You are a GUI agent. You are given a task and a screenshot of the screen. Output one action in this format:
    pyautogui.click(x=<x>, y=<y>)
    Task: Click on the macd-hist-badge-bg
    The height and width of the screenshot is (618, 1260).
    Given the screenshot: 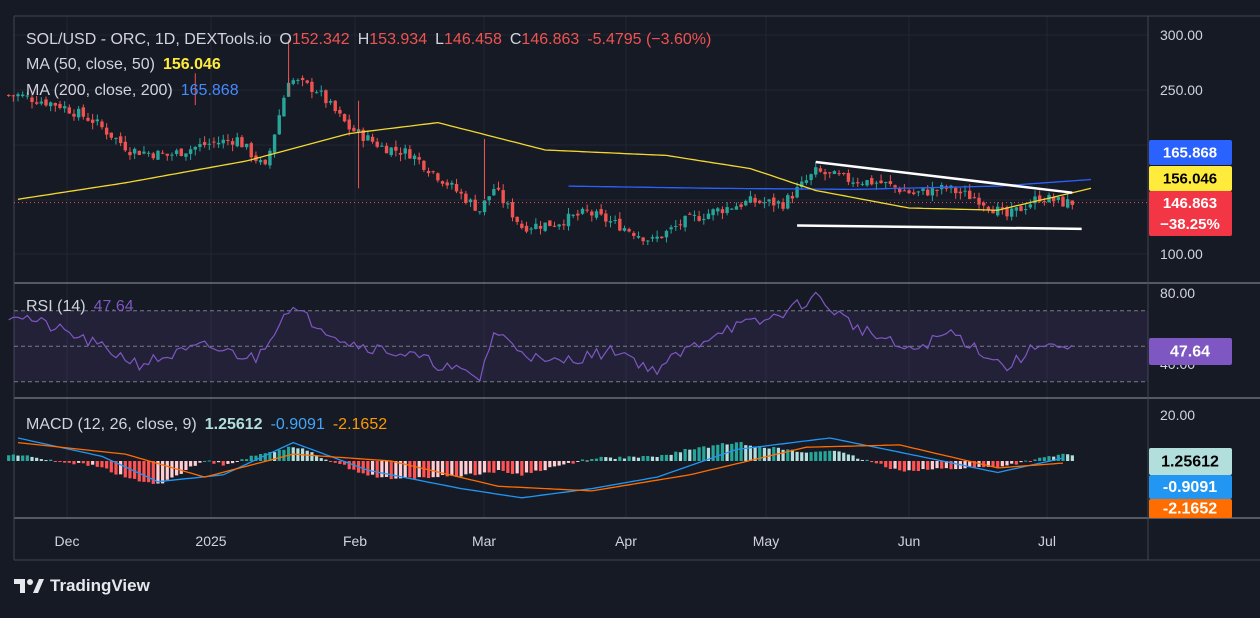 What is the action you would take?
    pyautogui.click(x=1190, y=508)
    